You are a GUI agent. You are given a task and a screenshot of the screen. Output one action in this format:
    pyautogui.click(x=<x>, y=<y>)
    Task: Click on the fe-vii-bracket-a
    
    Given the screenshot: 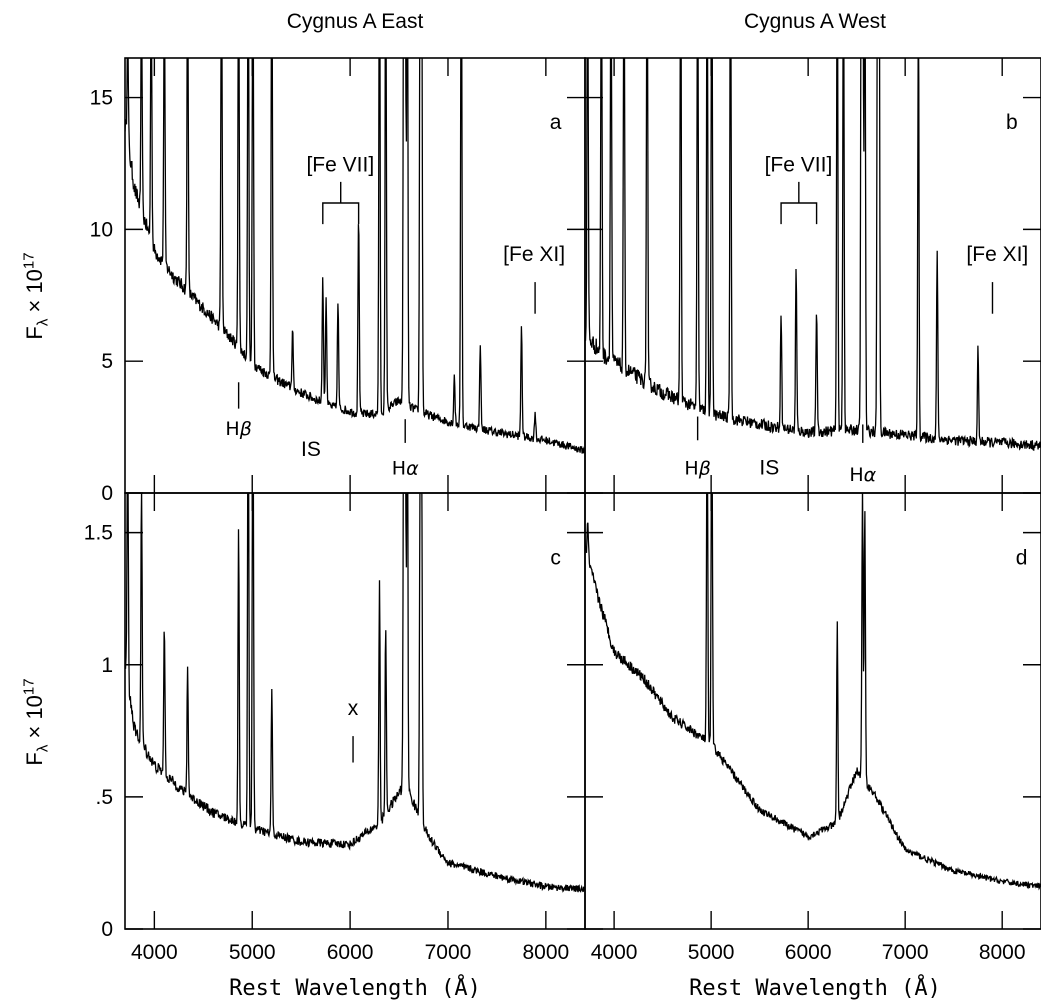 What is the action you would take?
    pyautogui.click(x=341, y=203)
    